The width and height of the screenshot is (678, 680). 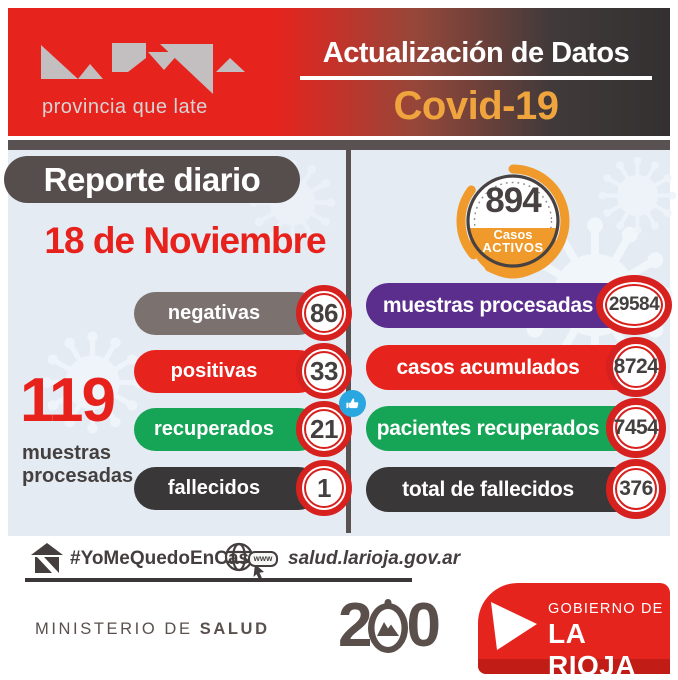 I want to click on stat-value: 21, so click(x=324, y=428).